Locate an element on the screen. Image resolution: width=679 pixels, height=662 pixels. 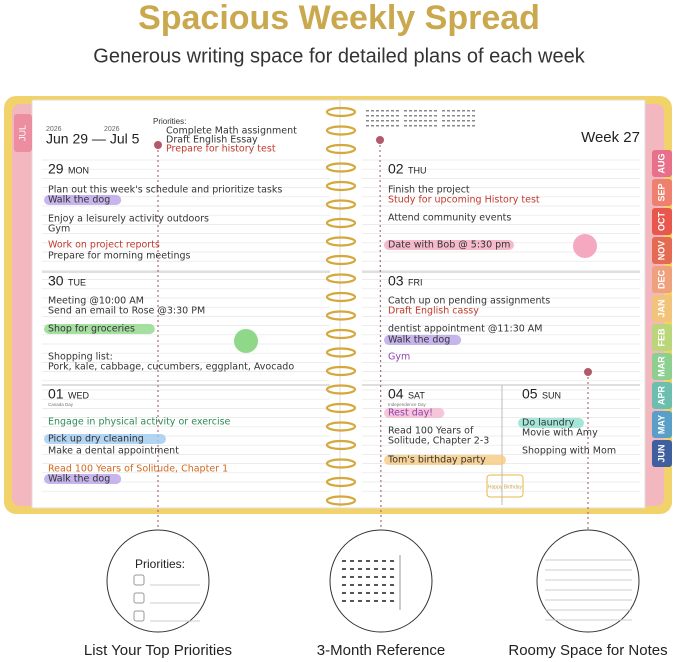
entry: Shop for groceries is located at coordinates (91, 329).